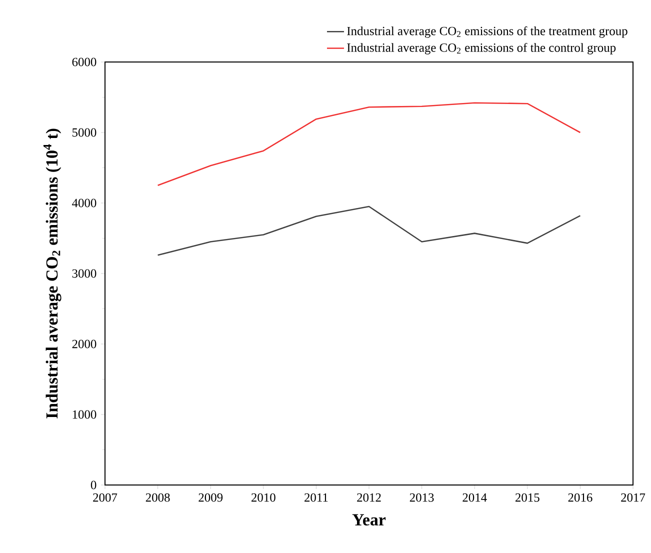 This screenshot has height=553, width=651. Describe the element at coordinates (369, 497) in the screenshot. I see `x-tick-label: 2012` at that location.